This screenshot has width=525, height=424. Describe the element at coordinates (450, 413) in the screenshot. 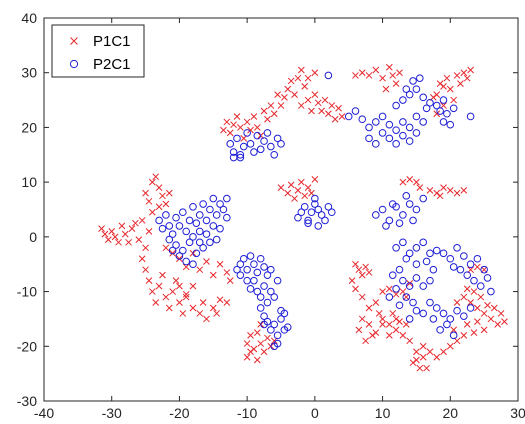

I see `x-tick-label: 20` at that location.